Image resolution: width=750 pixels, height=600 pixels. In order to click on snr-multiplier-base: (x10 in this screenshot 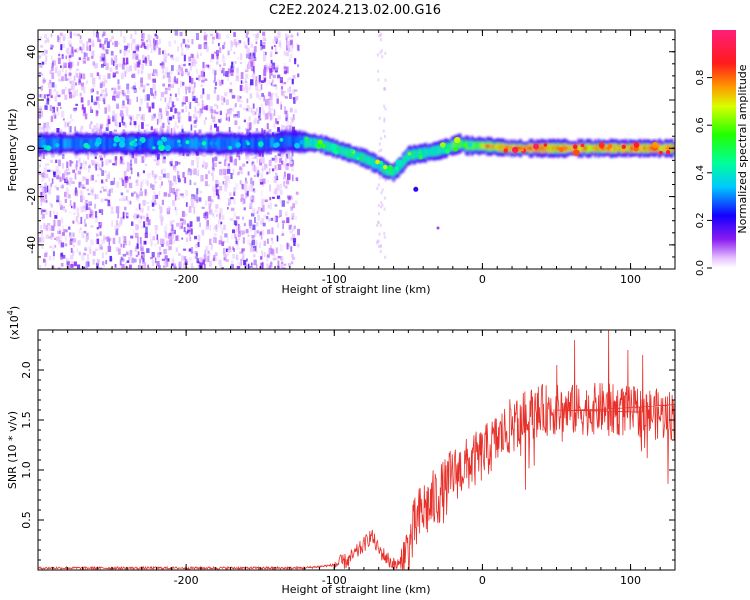, I will do `click(14, 327)`.